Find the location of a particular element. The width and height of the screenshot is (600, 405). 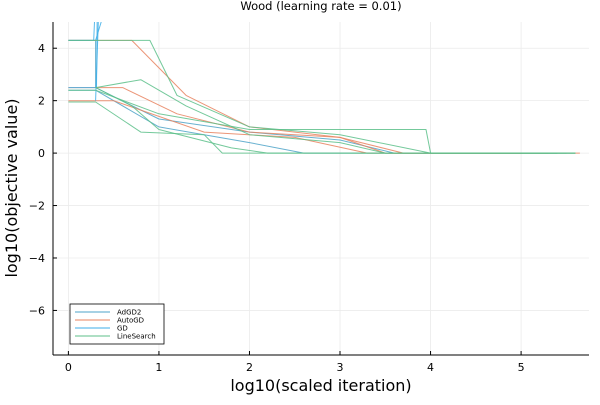

y-axis-label: log10(objective value) is located at coordinates (11, 187).